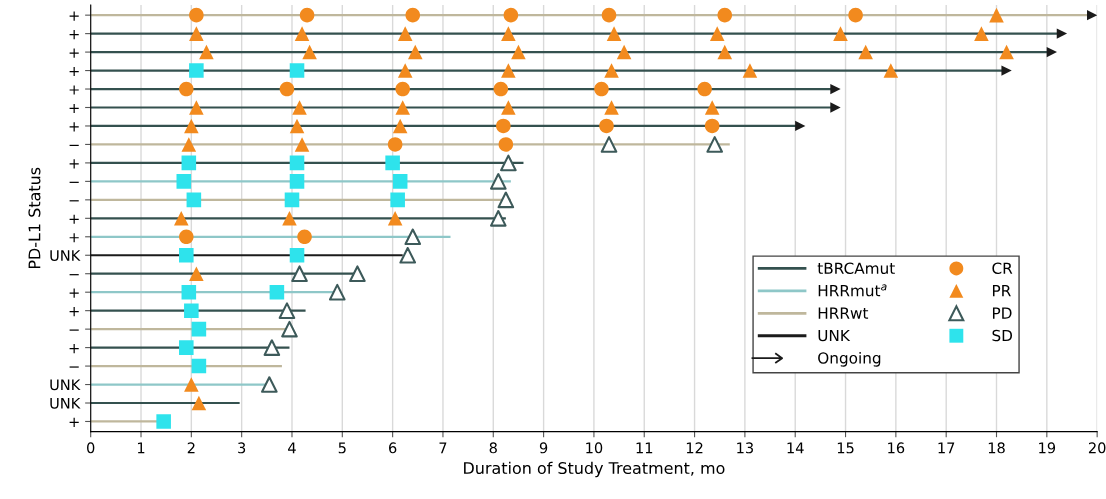  What do you see at coordinates (393, 448) in the screenshot?
I see `x-tick-label: 6` at bounding box center [393, 448].